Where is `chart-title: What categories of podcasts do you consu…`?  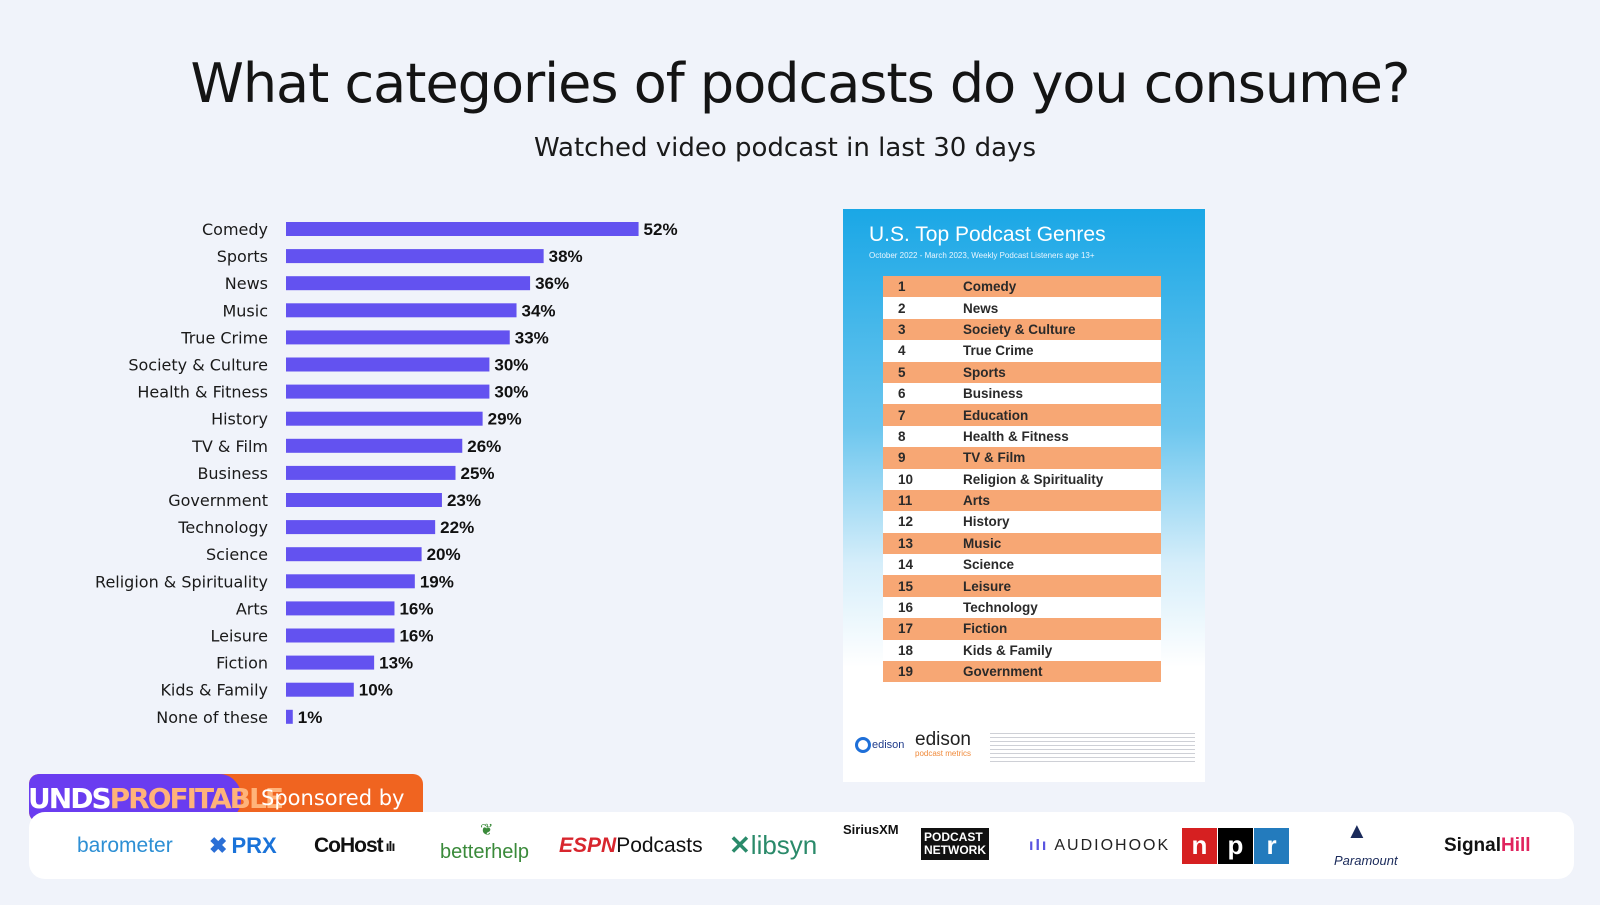 chart-title: What categories of podcasts do you consu… is located at coordinates (800, 83).